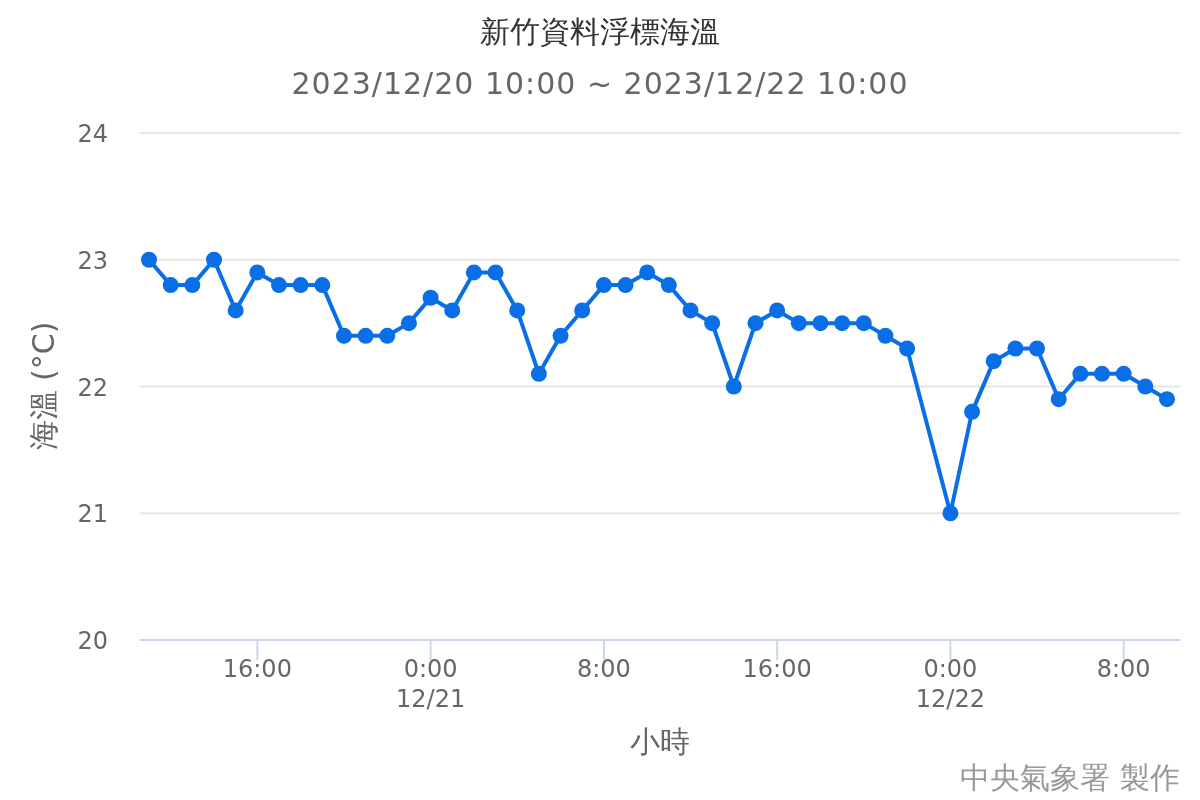  I want to click on x-tick-label: 0:00 12/22, so click(950, 684).